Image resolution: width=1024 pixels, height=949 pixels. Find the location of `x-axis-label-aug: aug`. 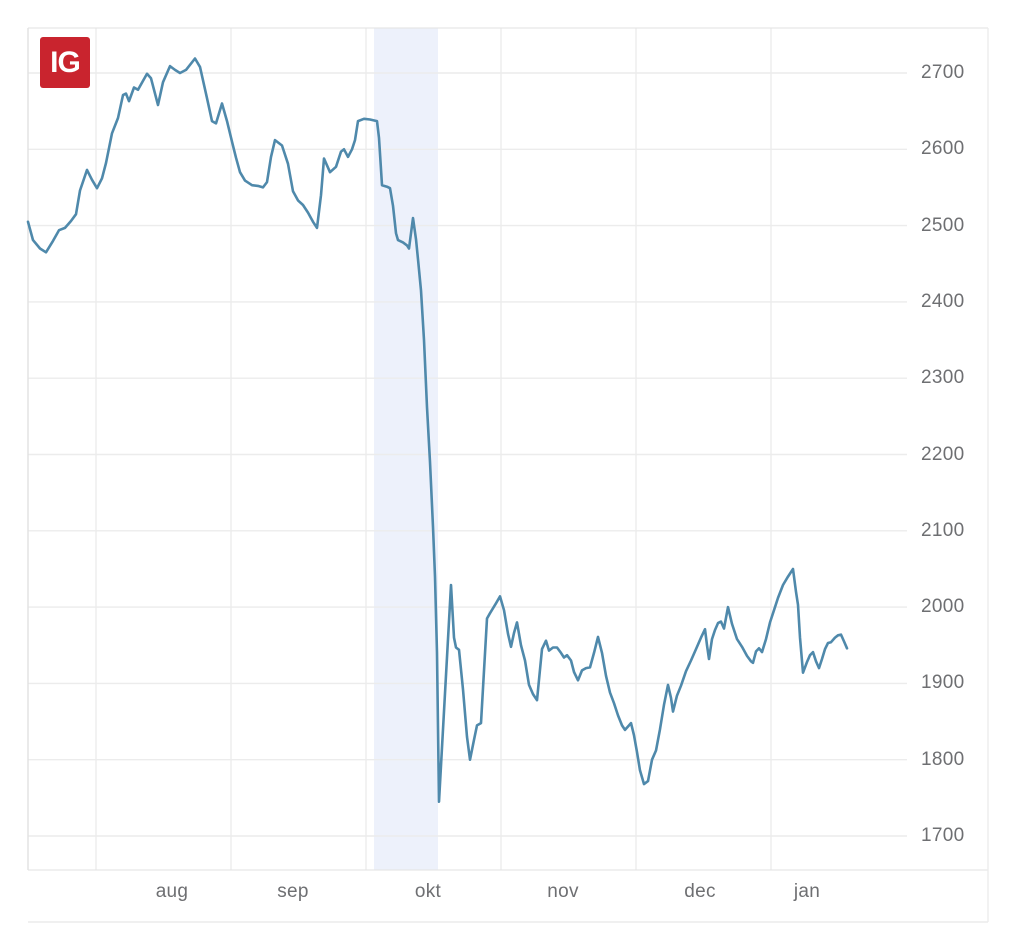

x-axis-label-aug: aug is located at coordinates (172, 891).